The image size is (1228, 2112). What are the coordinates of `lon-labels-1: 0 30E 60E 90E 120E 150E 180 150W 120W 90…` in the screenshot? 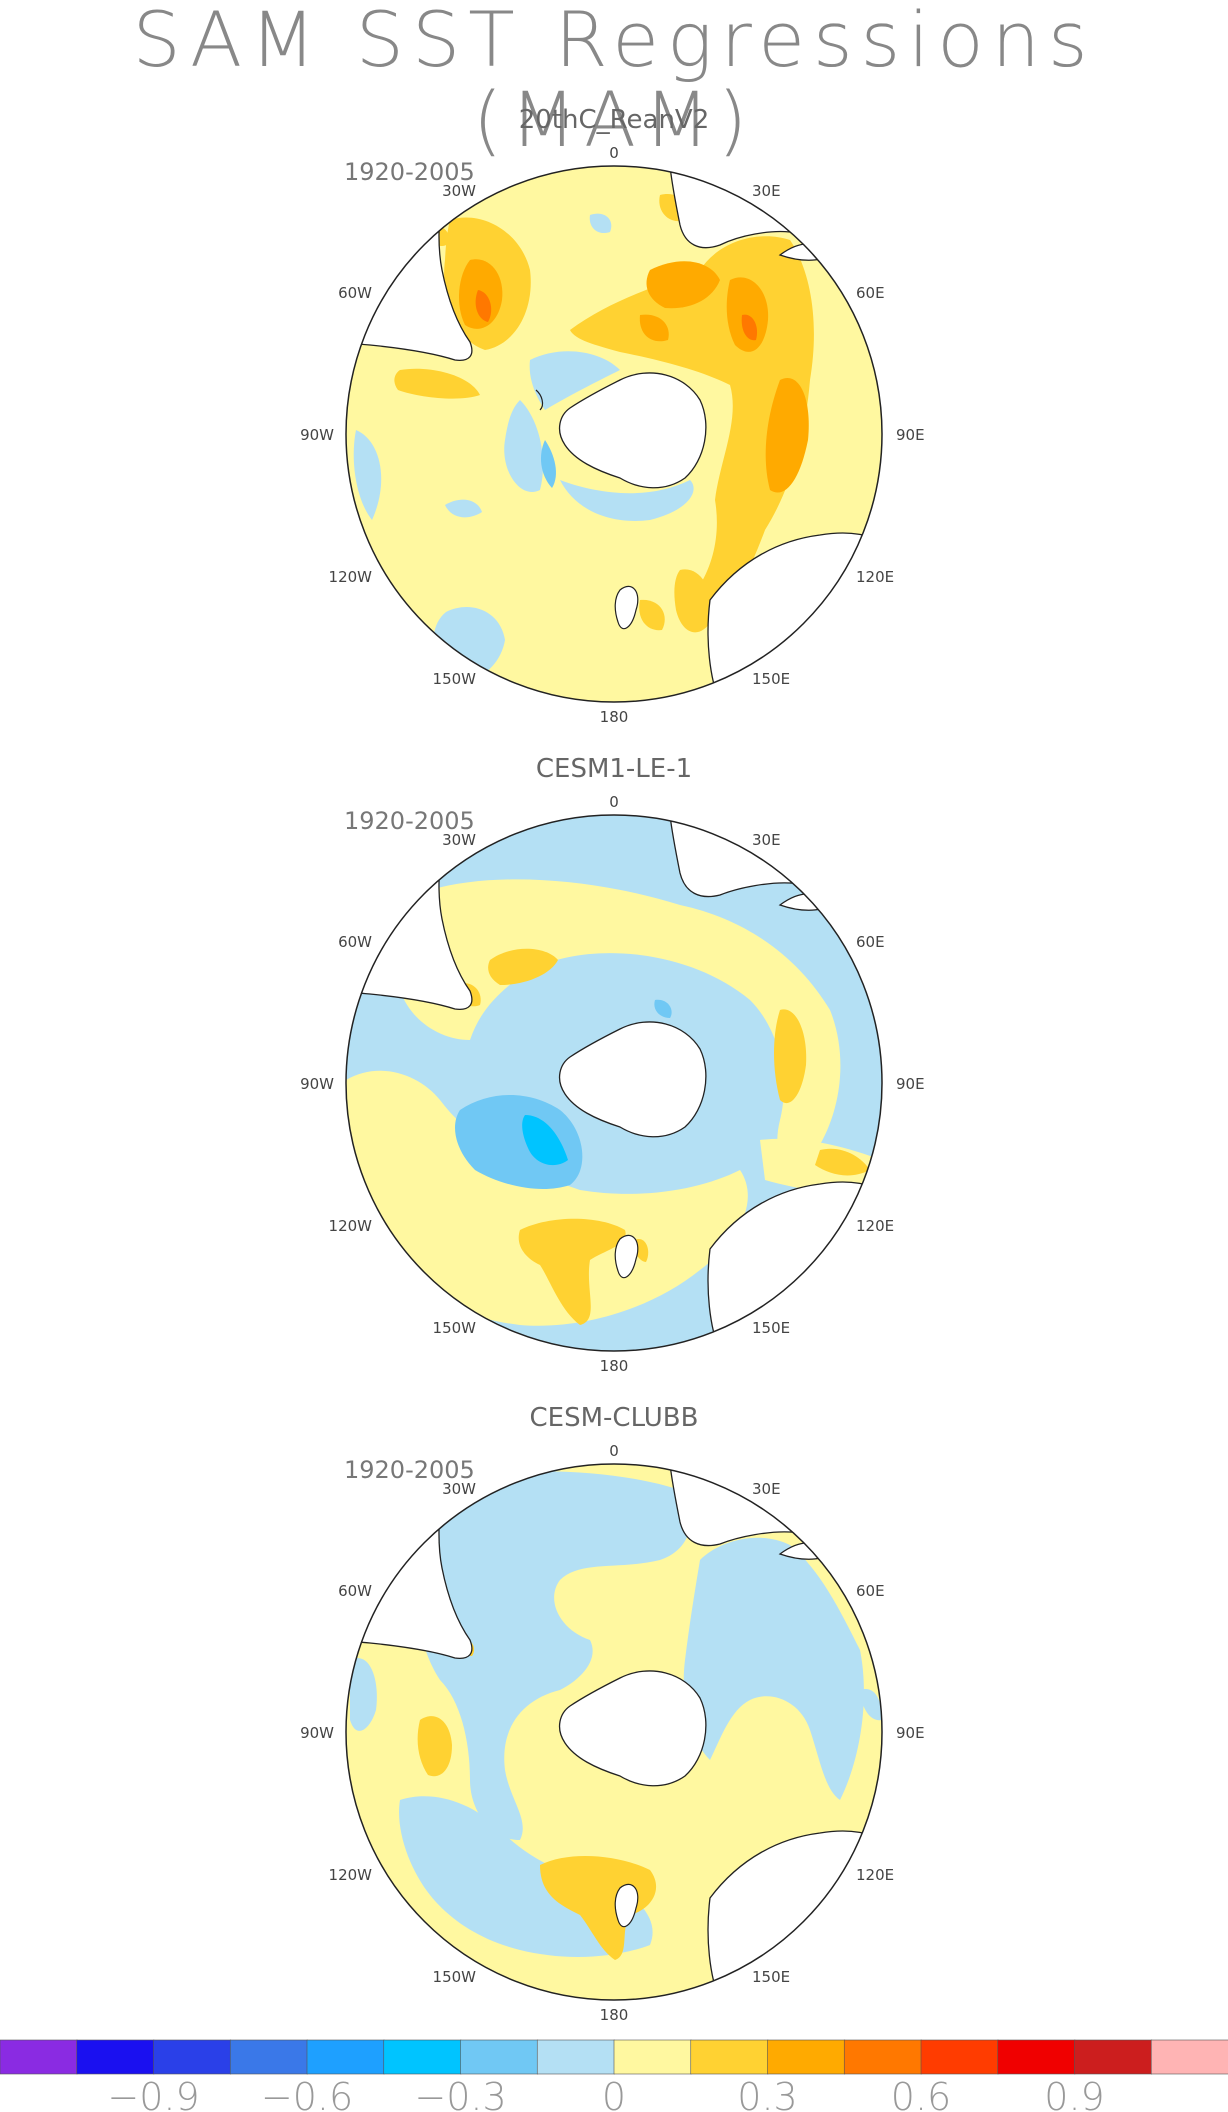 It's located at (612, 435).